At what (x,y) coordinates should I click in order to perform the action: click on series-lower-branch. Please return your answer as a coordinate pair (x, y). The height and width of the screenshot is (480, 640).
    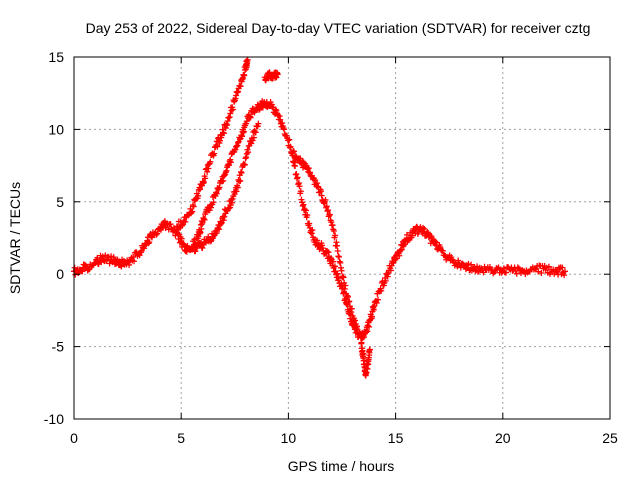
    Looking at the image, I should click on (226, 187).